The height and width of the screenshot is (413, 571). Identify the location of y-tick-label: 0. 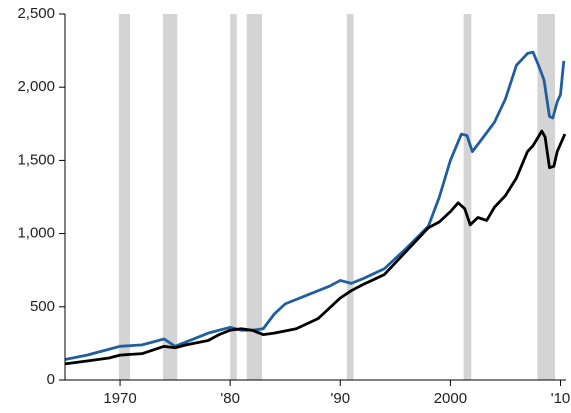
(51, 379).